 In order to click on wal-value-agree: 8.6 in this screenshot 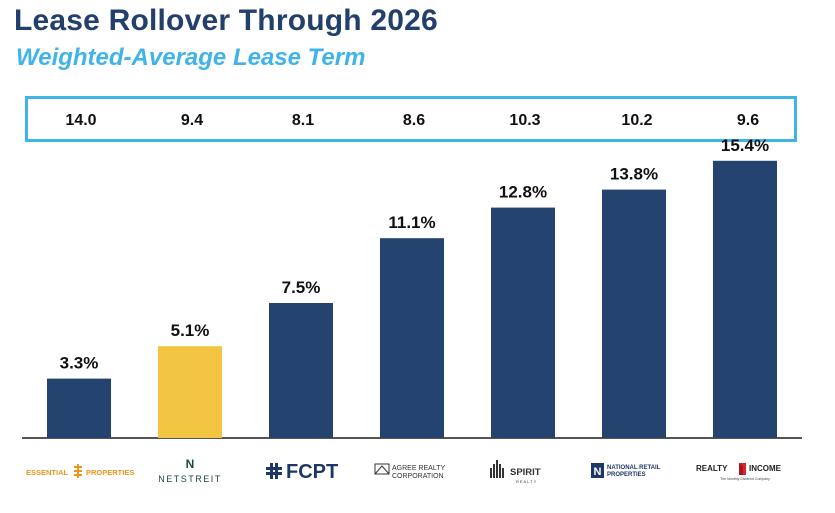, I will do `click(414, 120)`.